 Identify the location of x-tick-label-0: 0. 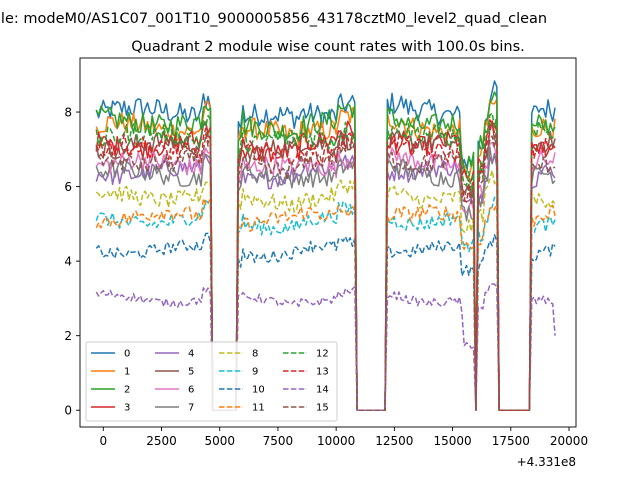
(103, 441).